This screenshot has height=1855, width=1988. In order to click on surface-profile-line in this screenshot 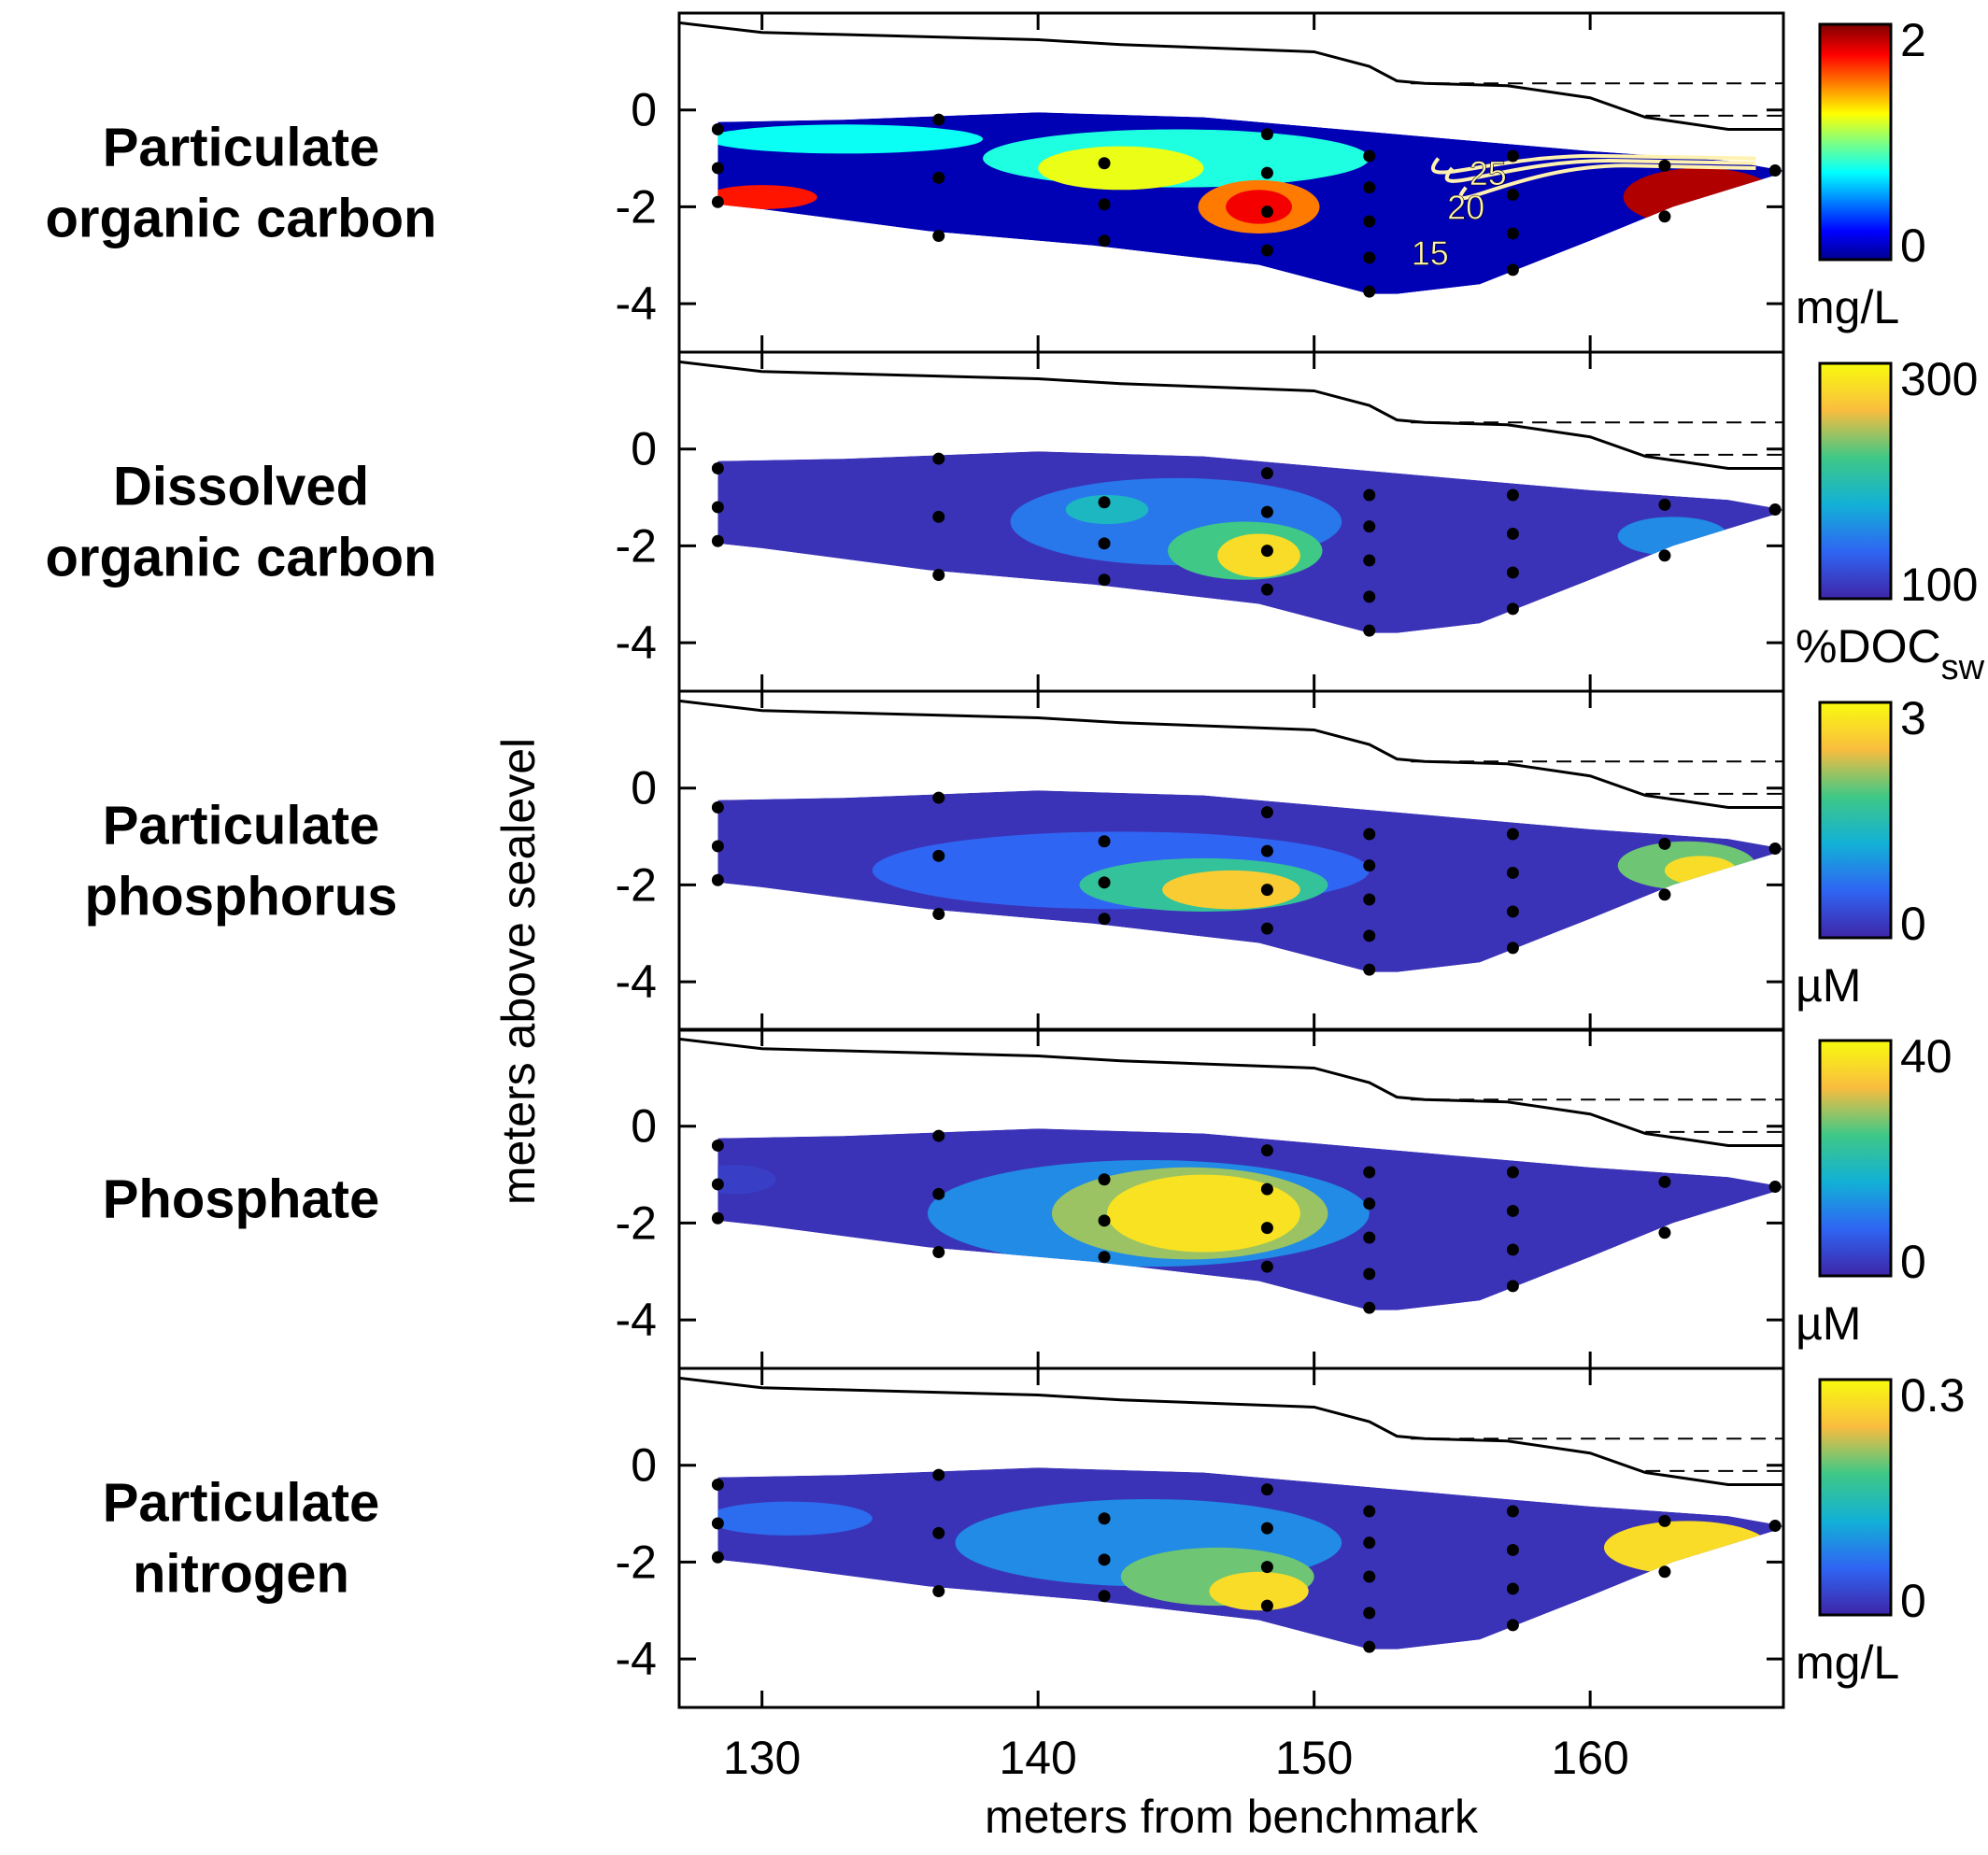, I will do `click(1230, 76)`.